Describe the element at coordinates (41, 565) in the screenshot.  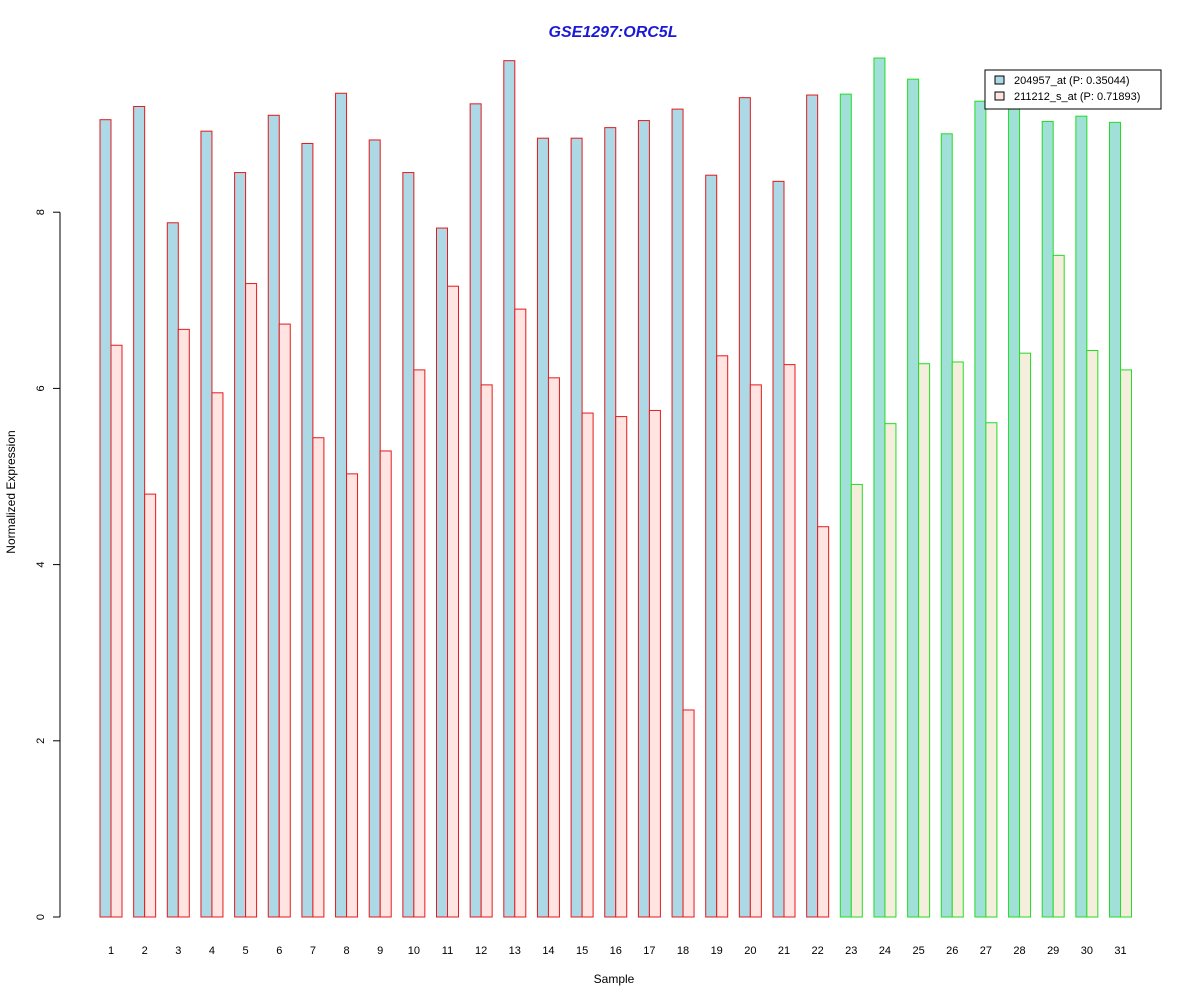
I see `y-tick-label: 4` at that location.